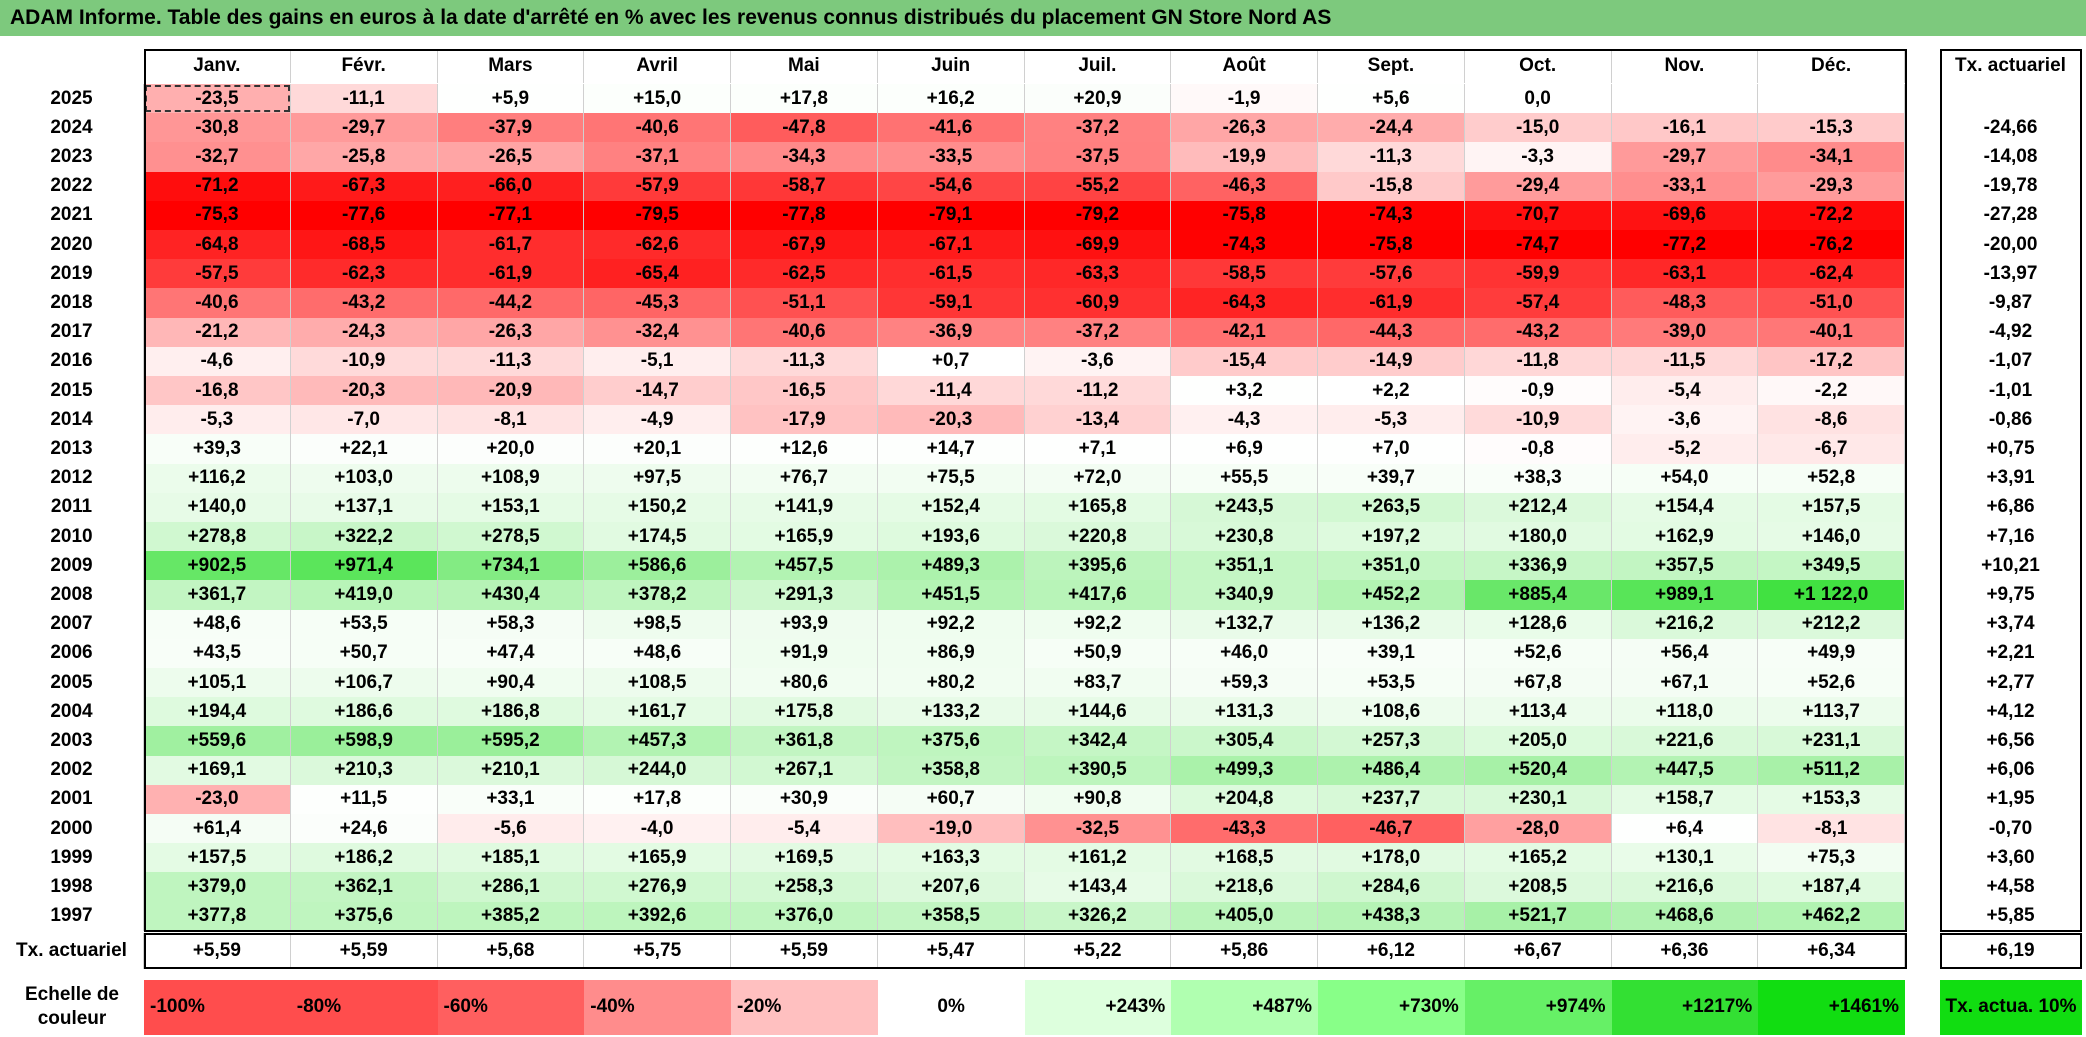  I want to click on cell: -60,9, so click(1098, 303).